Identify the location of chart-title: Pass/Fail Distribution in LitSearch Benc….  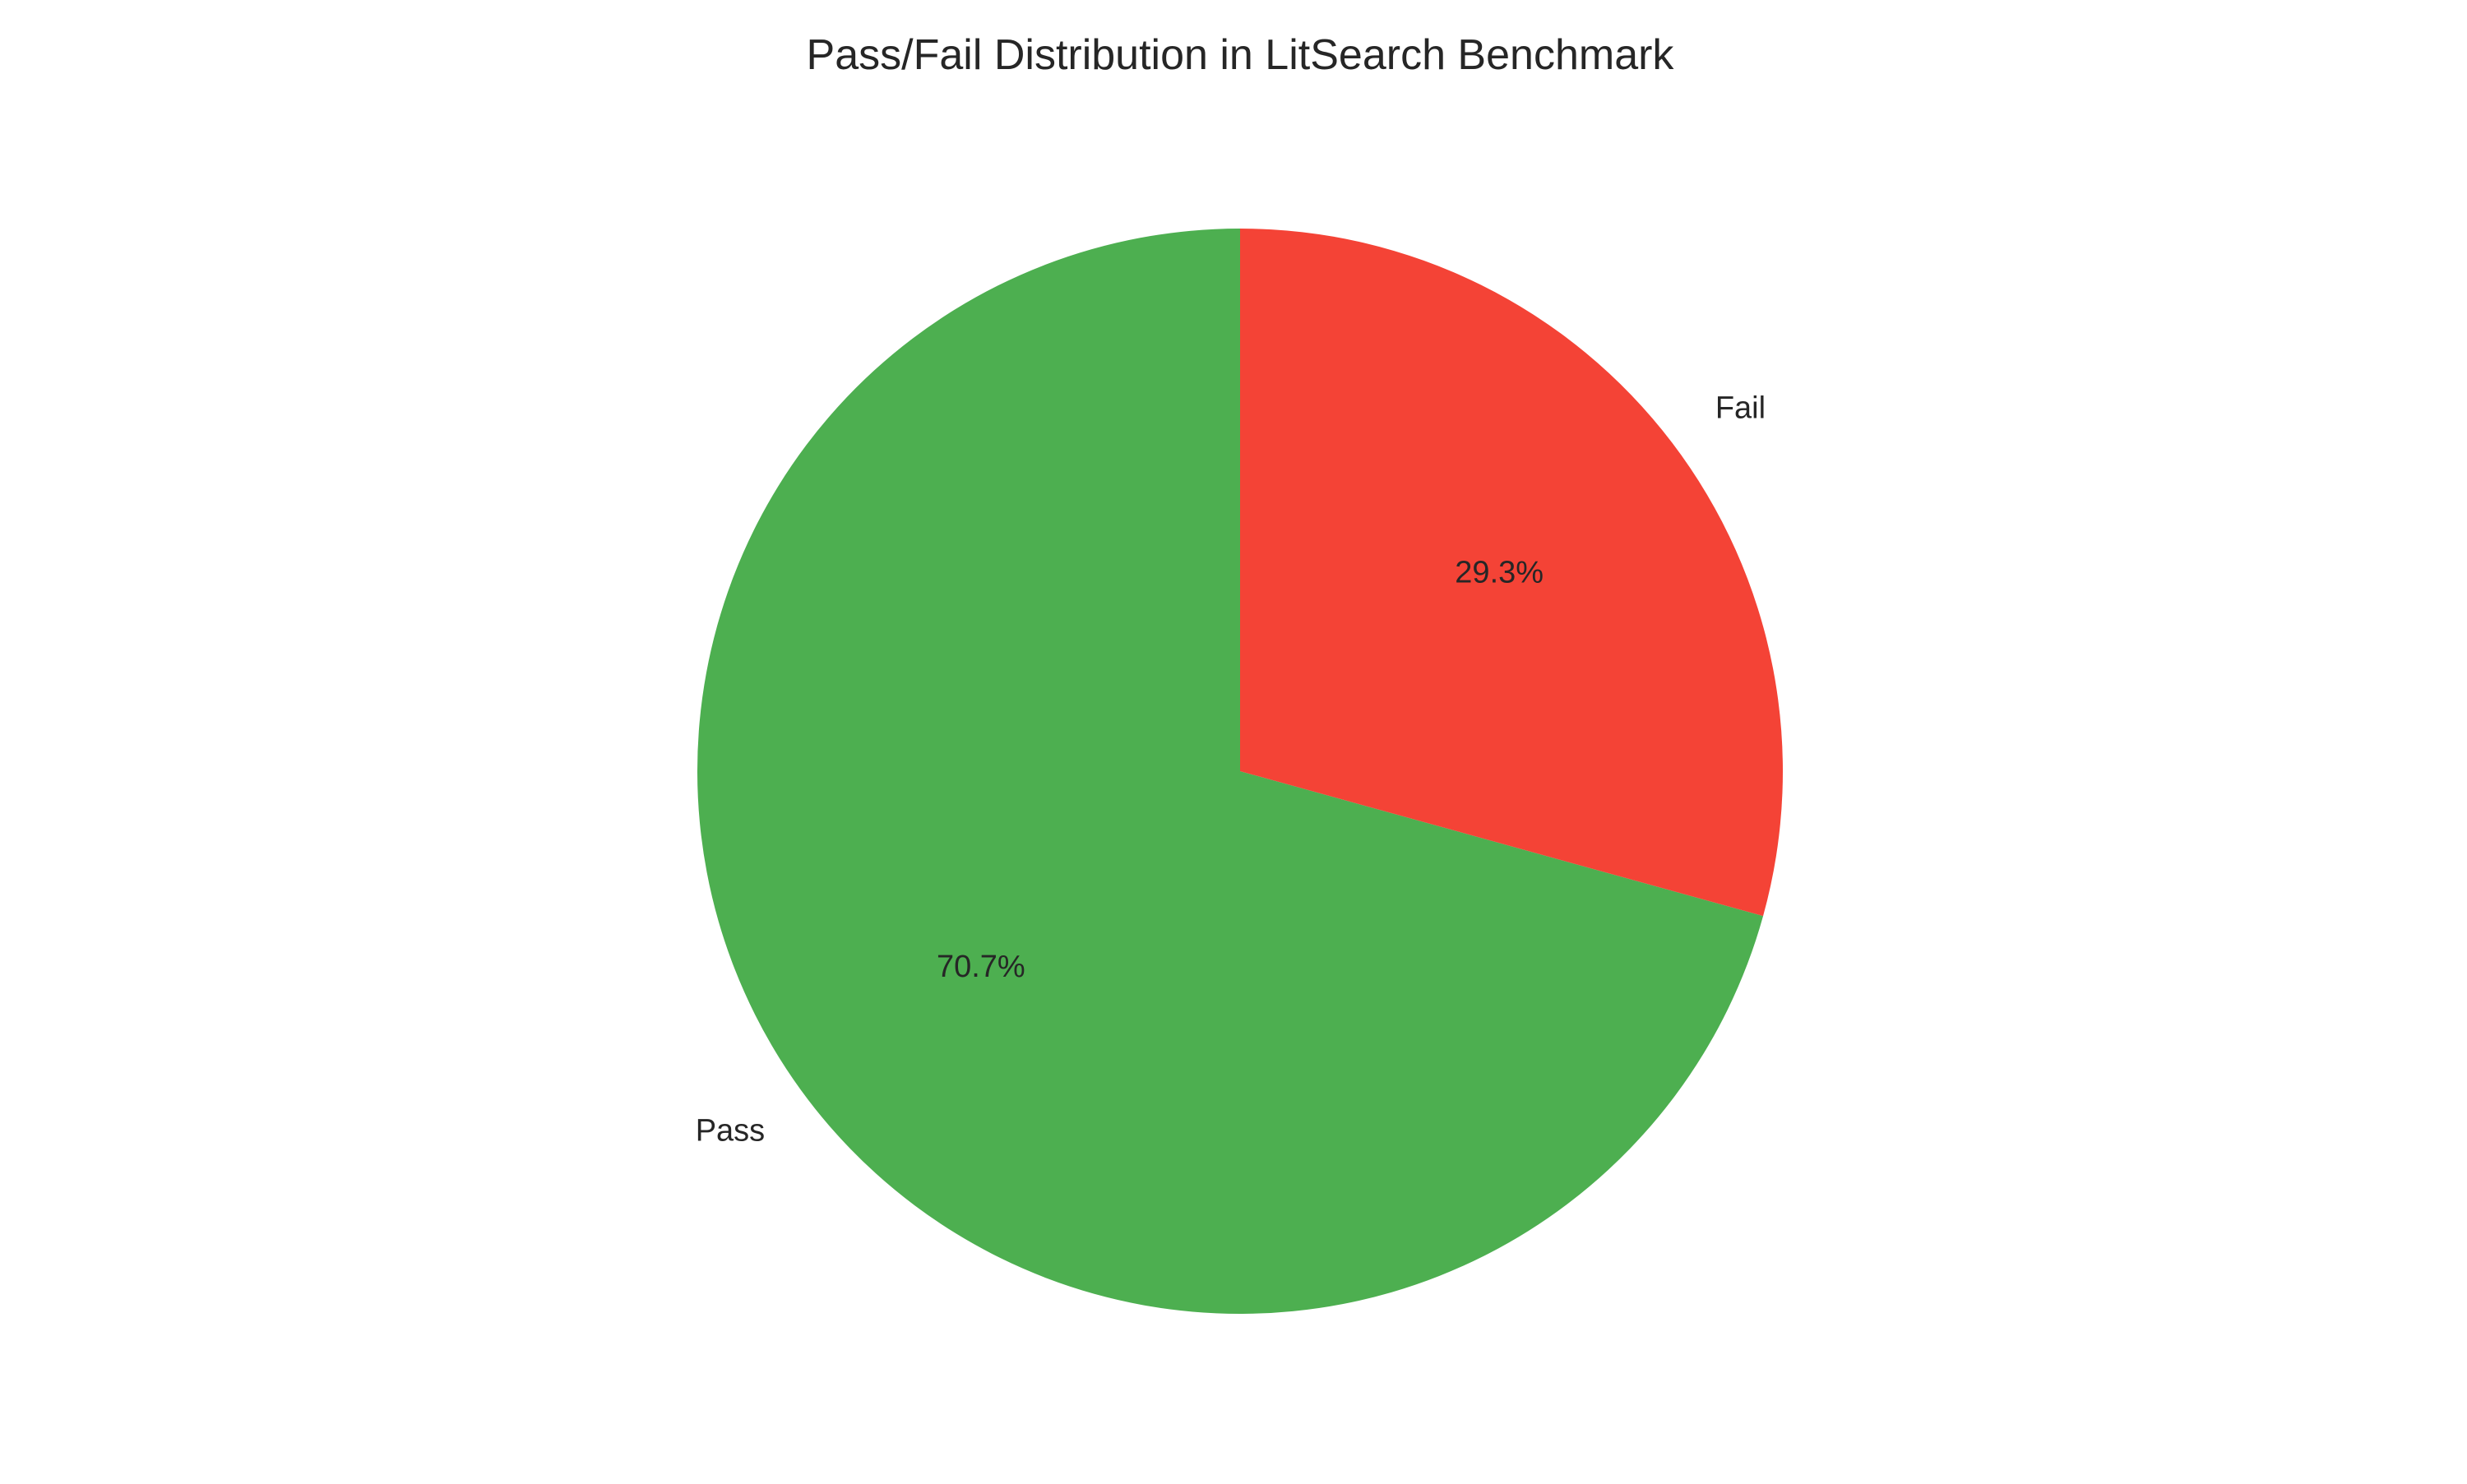
(1241, 55).